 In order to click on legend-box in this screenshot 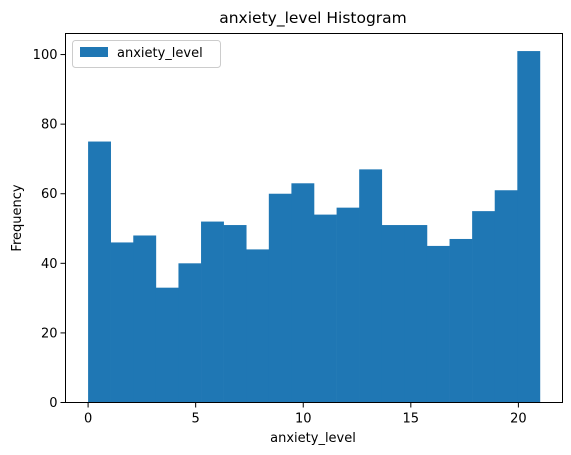, I will do `click(146, 54)`.